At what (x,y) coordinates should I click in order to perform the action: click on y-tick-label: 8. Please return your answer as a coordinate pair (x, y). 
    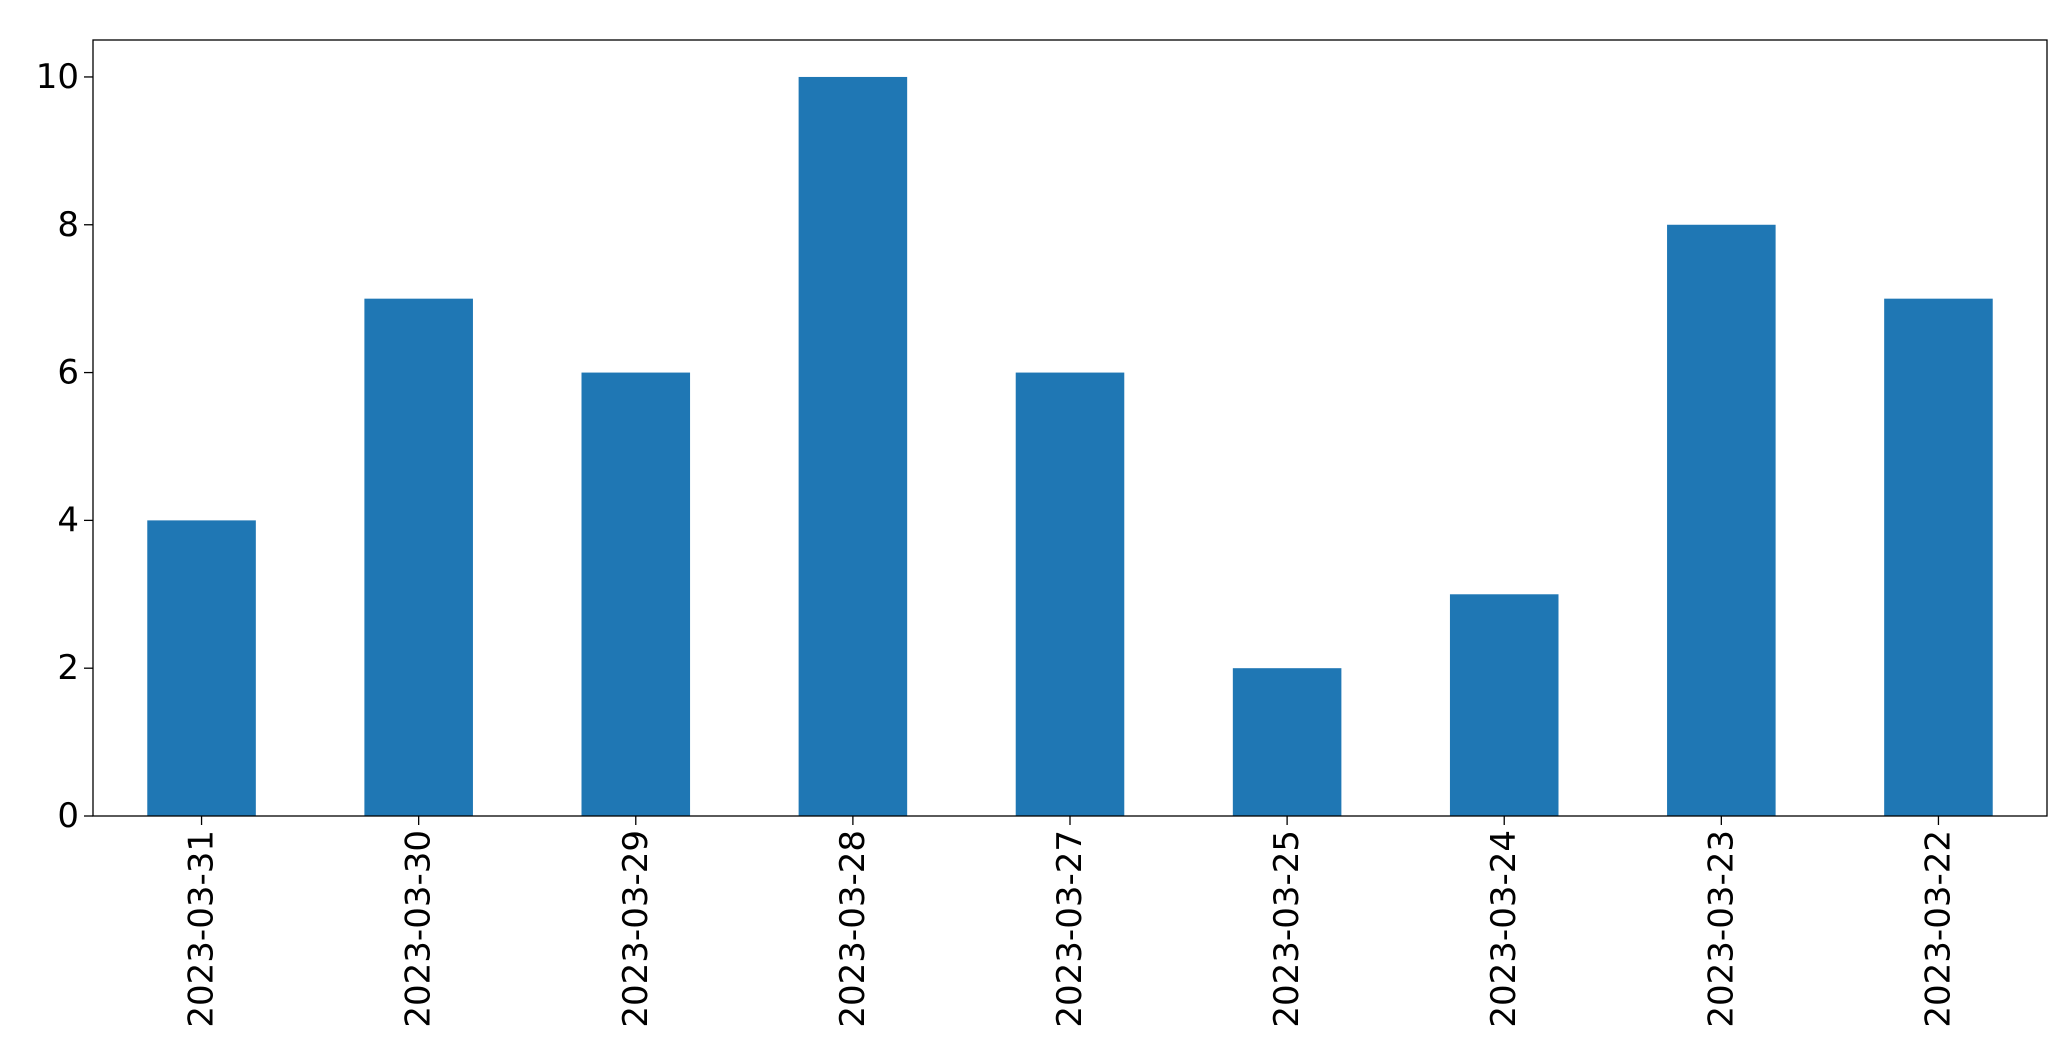
    Looking at the image, I should click on (68, 225).